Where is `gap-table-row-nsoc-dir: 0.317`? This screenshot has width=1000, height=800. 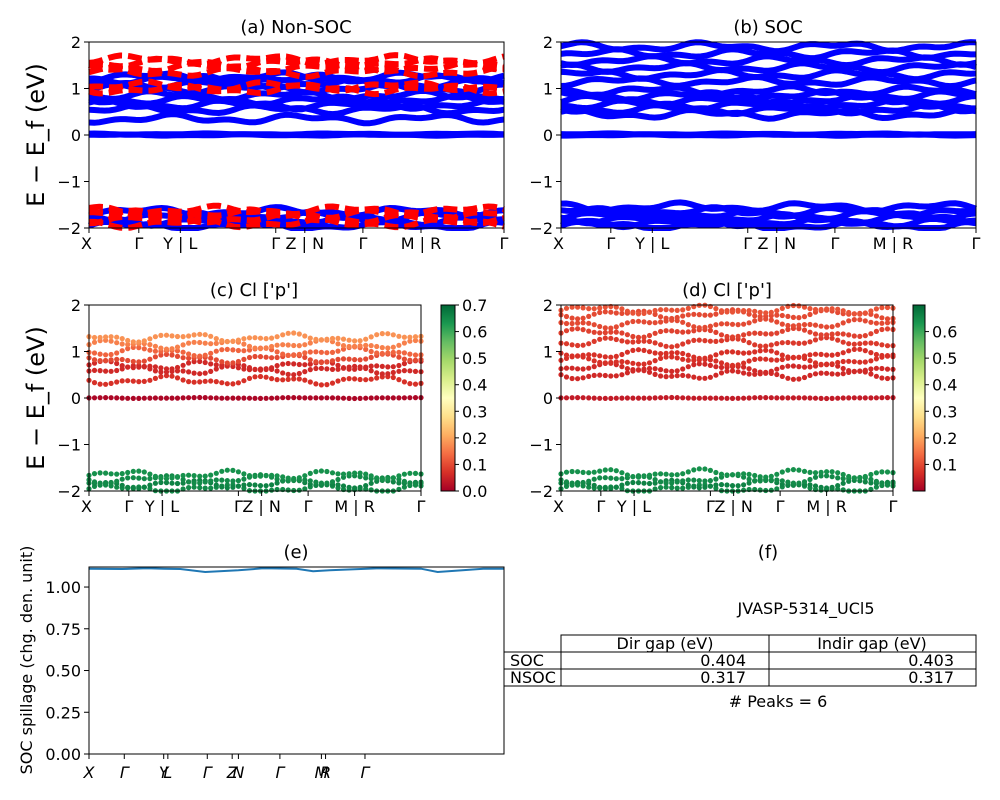 gap-table-row-nsoc-dir: 0.317 is located at coordinates (723, 677).